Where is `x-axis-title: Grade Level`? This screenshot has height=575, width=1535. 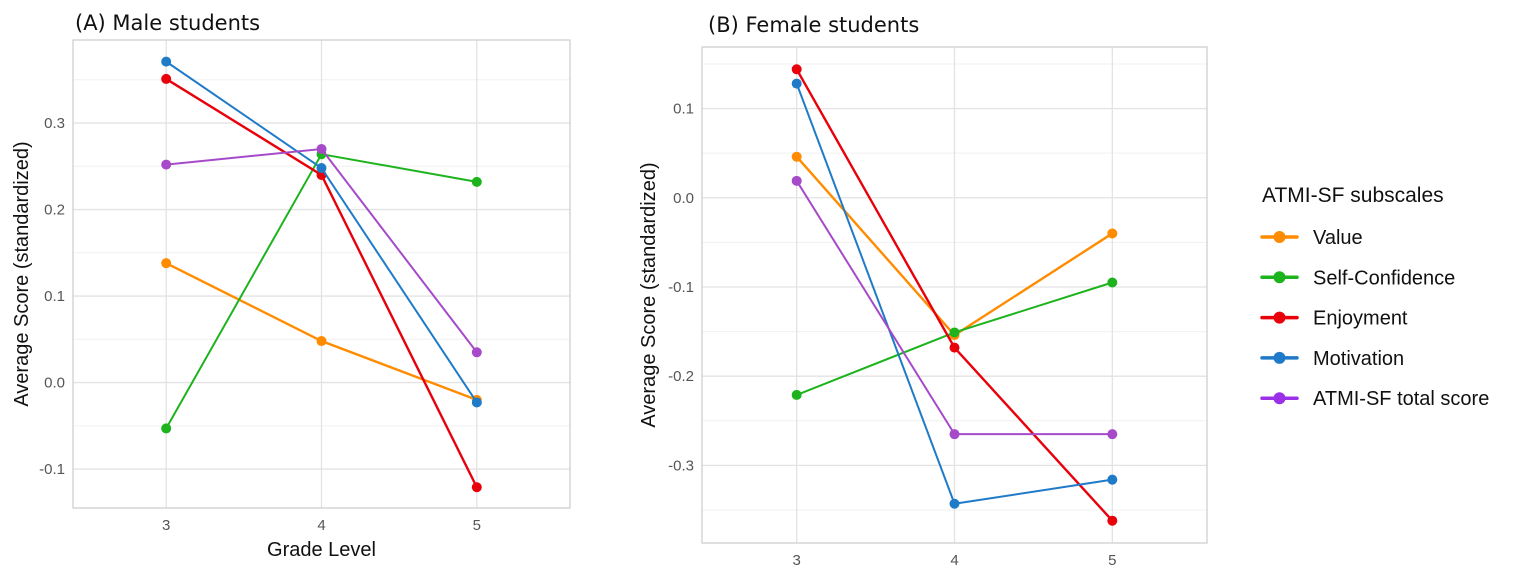 x-axis-title: Grade Level is located at coordinates (321, 550).